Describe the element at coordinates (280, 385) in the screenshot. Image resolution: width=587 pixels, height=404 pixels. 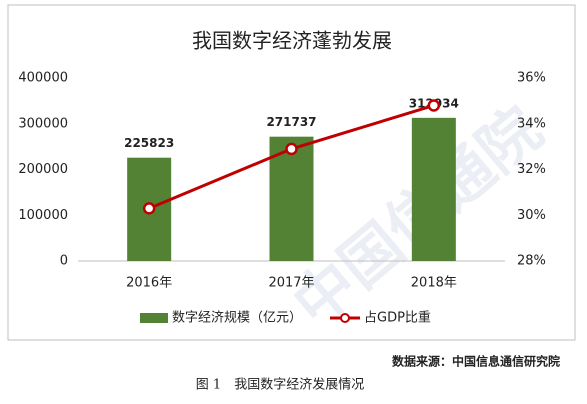
I see `figure-caption: 图 1 我国数字经济发展情况` at that location.